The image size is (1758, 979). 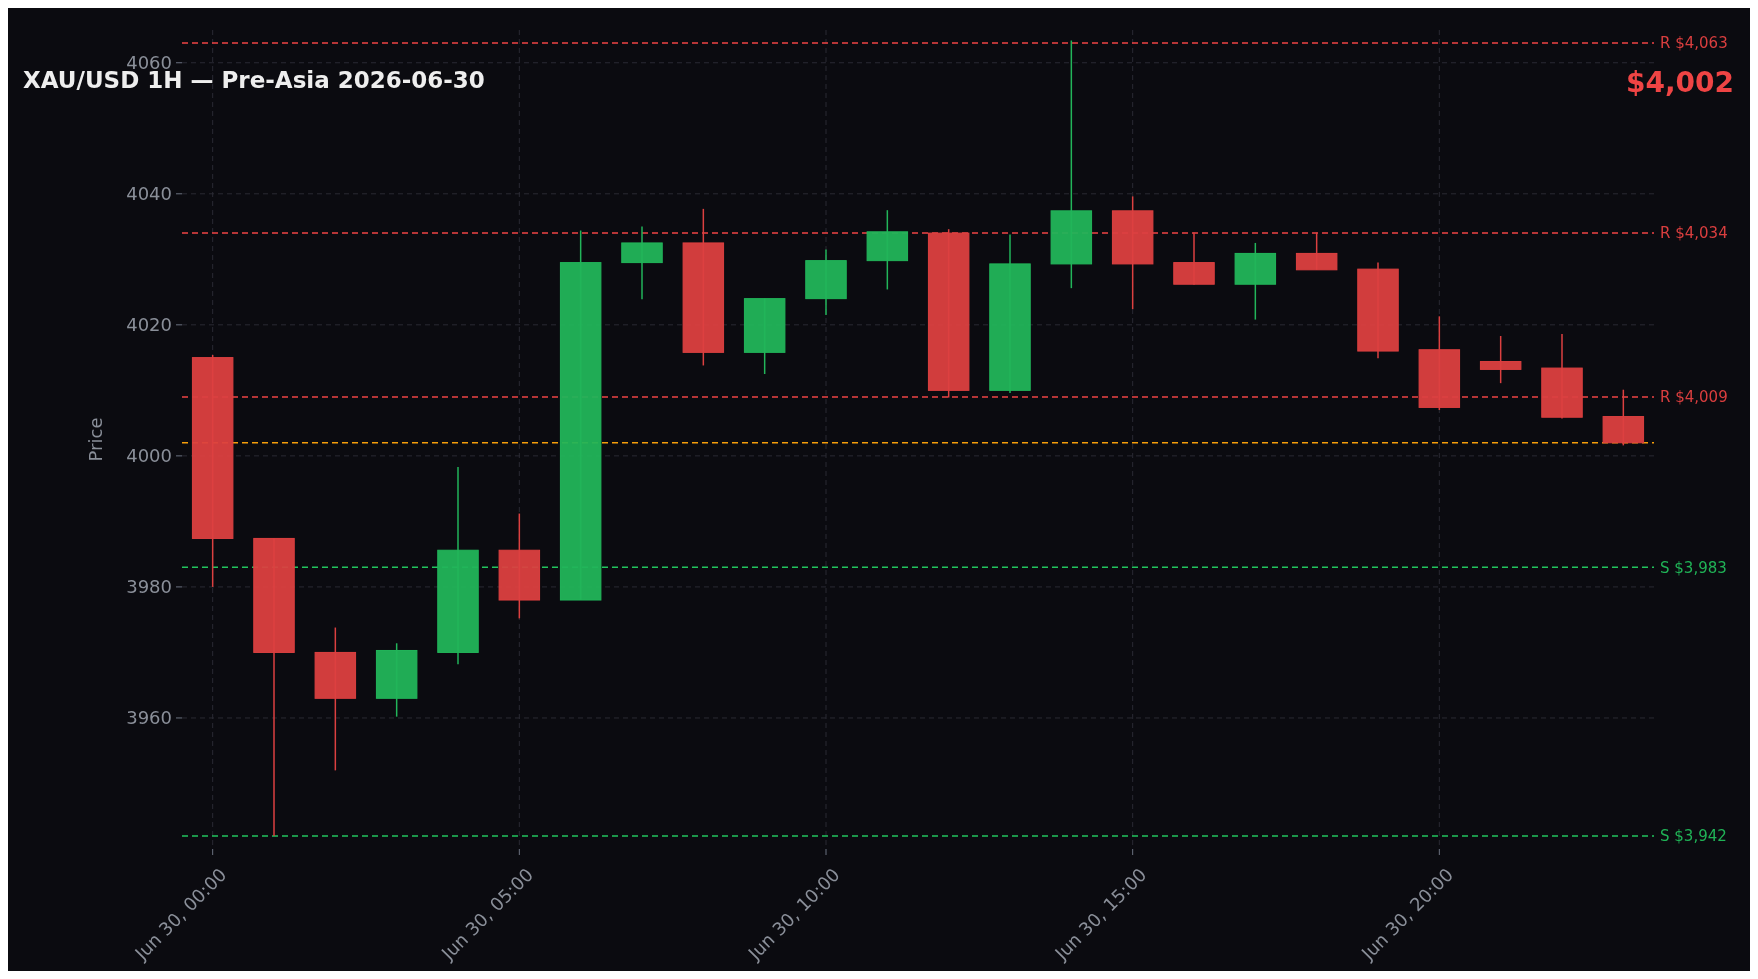 What do you see at coordinates (1694, 43) in the screenshot?
I see `ref-line-label: R $4,063` at bounding box center [1694, 43].